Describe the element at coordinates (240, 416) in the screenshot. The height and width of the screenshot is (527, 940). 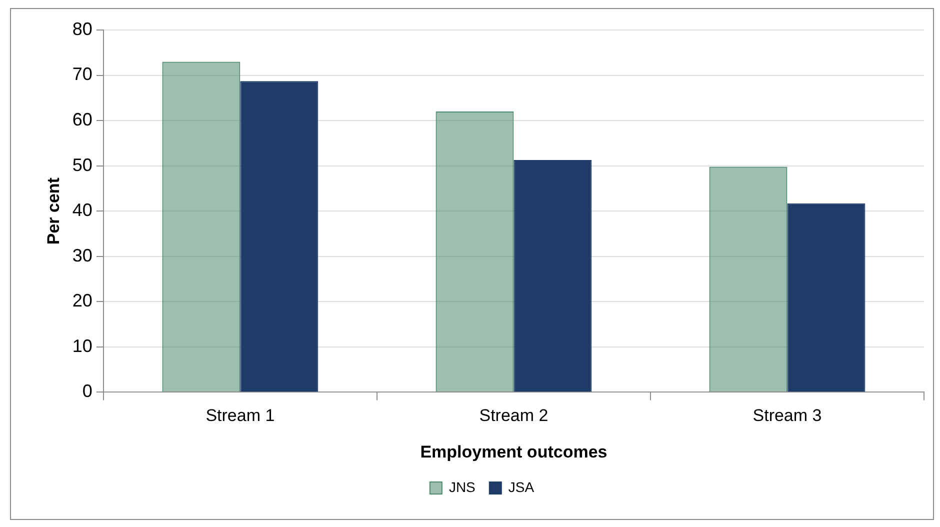
I see `x-tick-label: Stream 1` at that location.